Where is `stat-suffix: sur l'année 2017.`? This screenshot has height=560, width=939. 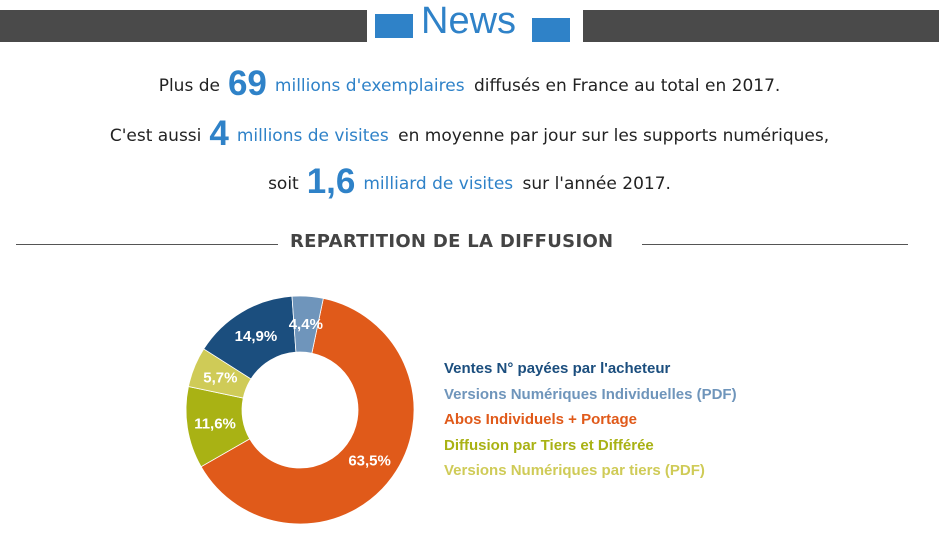
stat-suffix: sur l'année 2017. is located at coordinates (596, 184).